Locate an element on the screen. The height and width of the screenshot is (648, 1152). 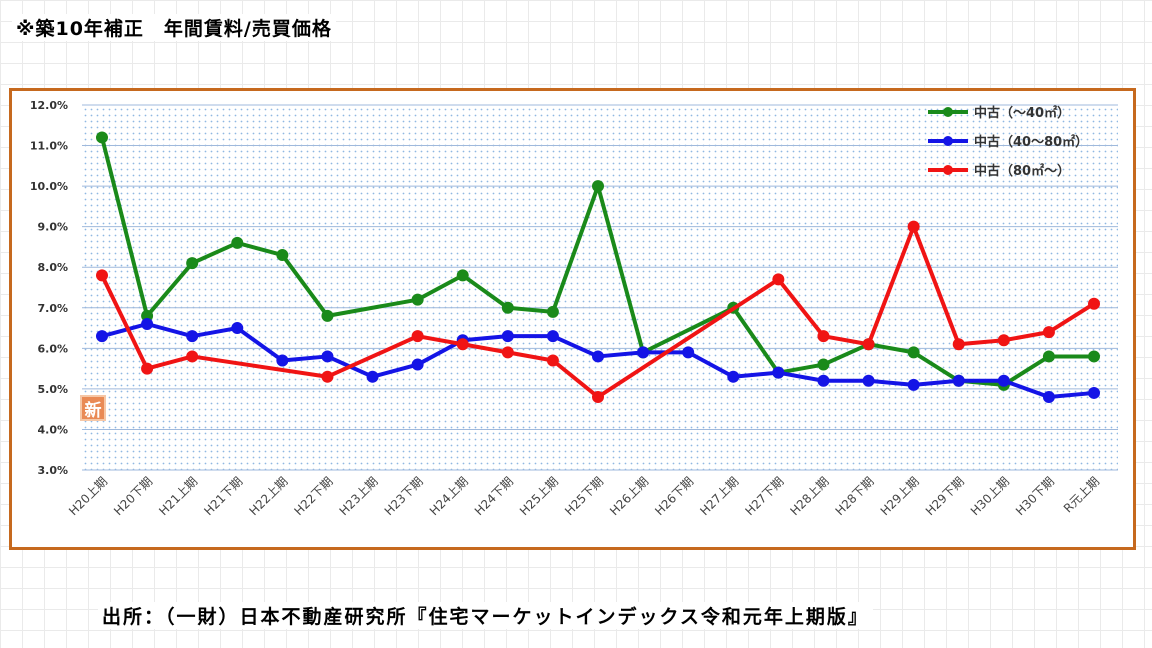
x-tick-label: H21上期 is located at coordinates (178, 496).